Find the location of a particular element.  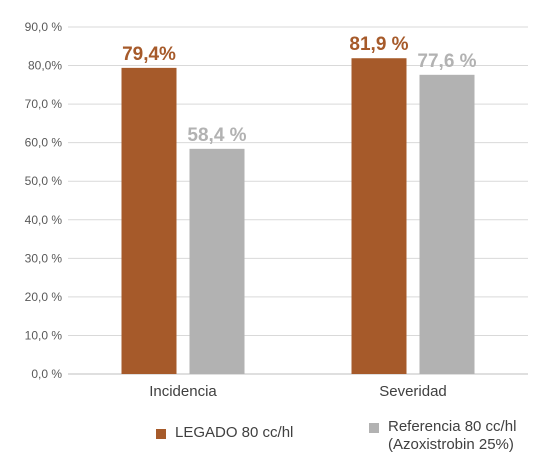

y-tick-label: 50,0 % is located at coordinates (44, 181).